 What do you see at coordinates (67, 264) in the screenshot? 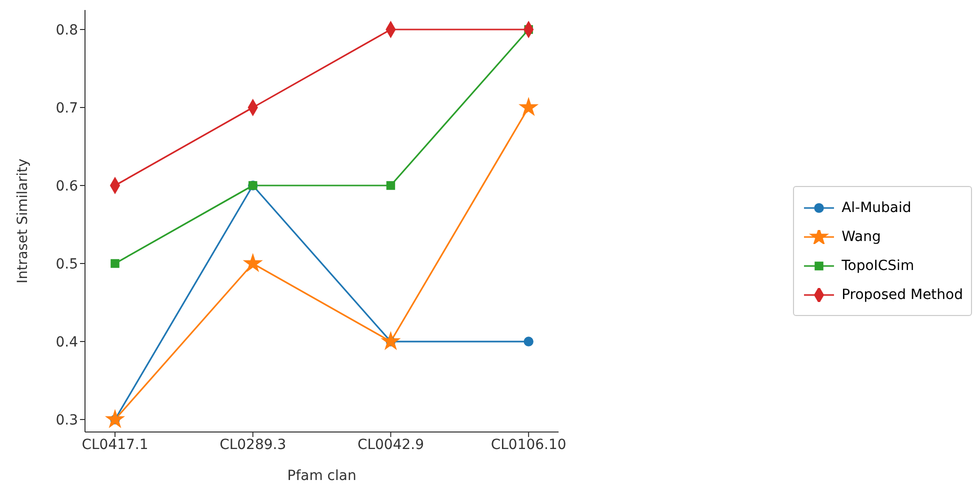
I see `y-tick-label: 0.5` at bounding box center [67, 264].